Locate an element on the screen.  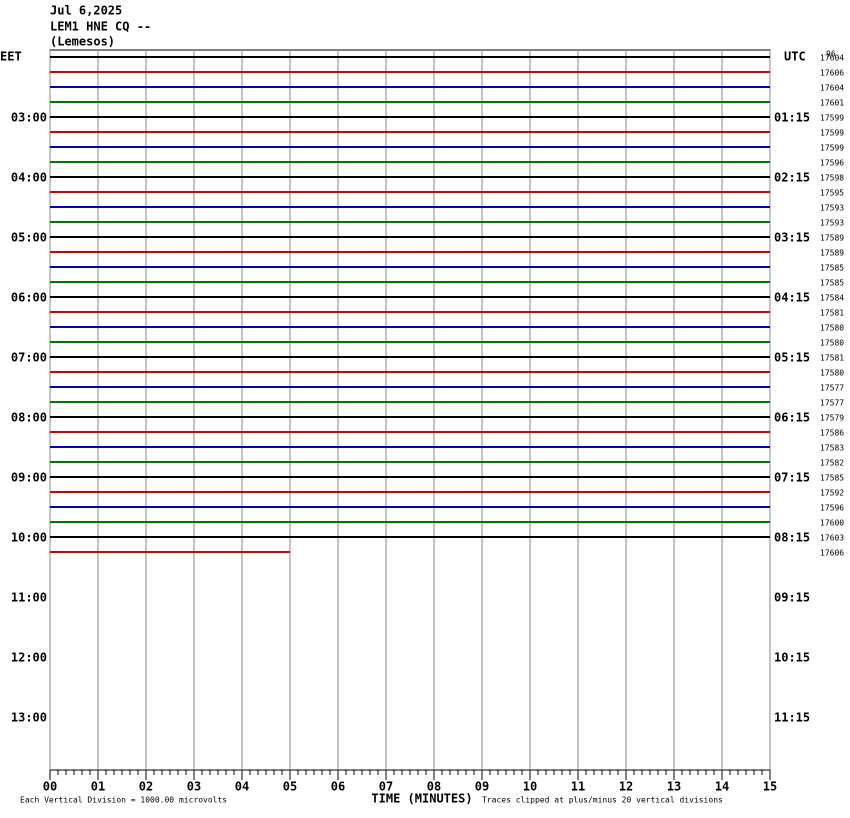
trace-count: 17603 is located at coordinates (832, 538).